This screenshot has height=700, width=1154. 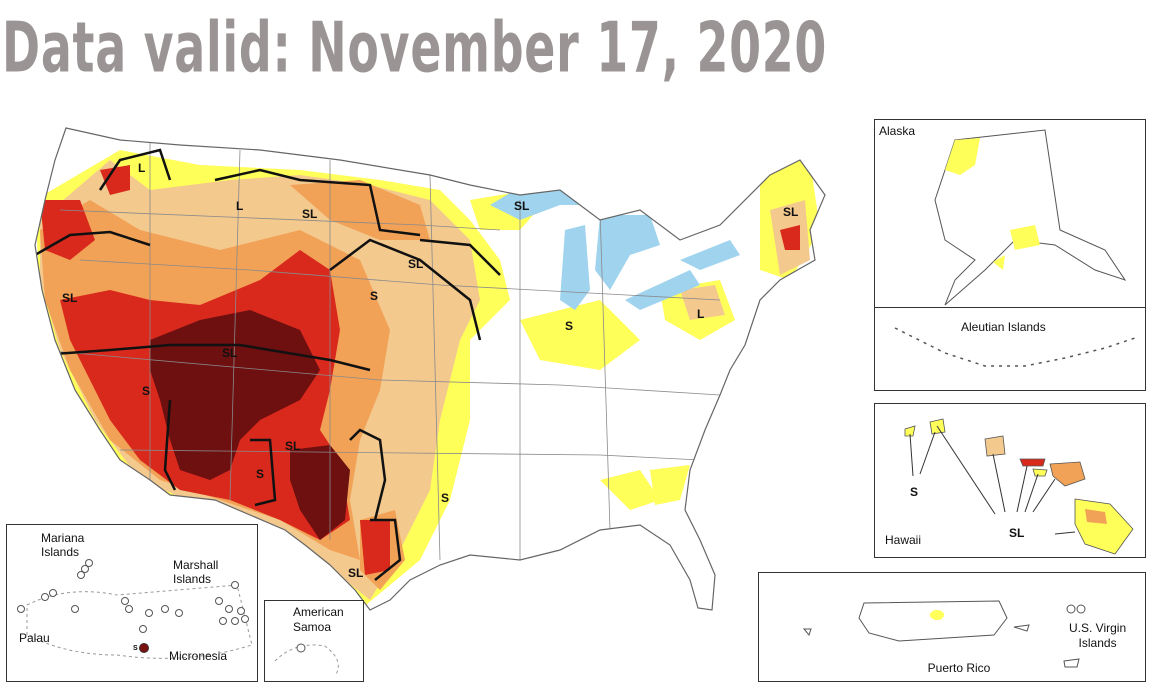 What do you see at coordinates (198, 656) in the screenshot?
I see `micronesia-label: Micronesia` at bounding box center [198, 656].